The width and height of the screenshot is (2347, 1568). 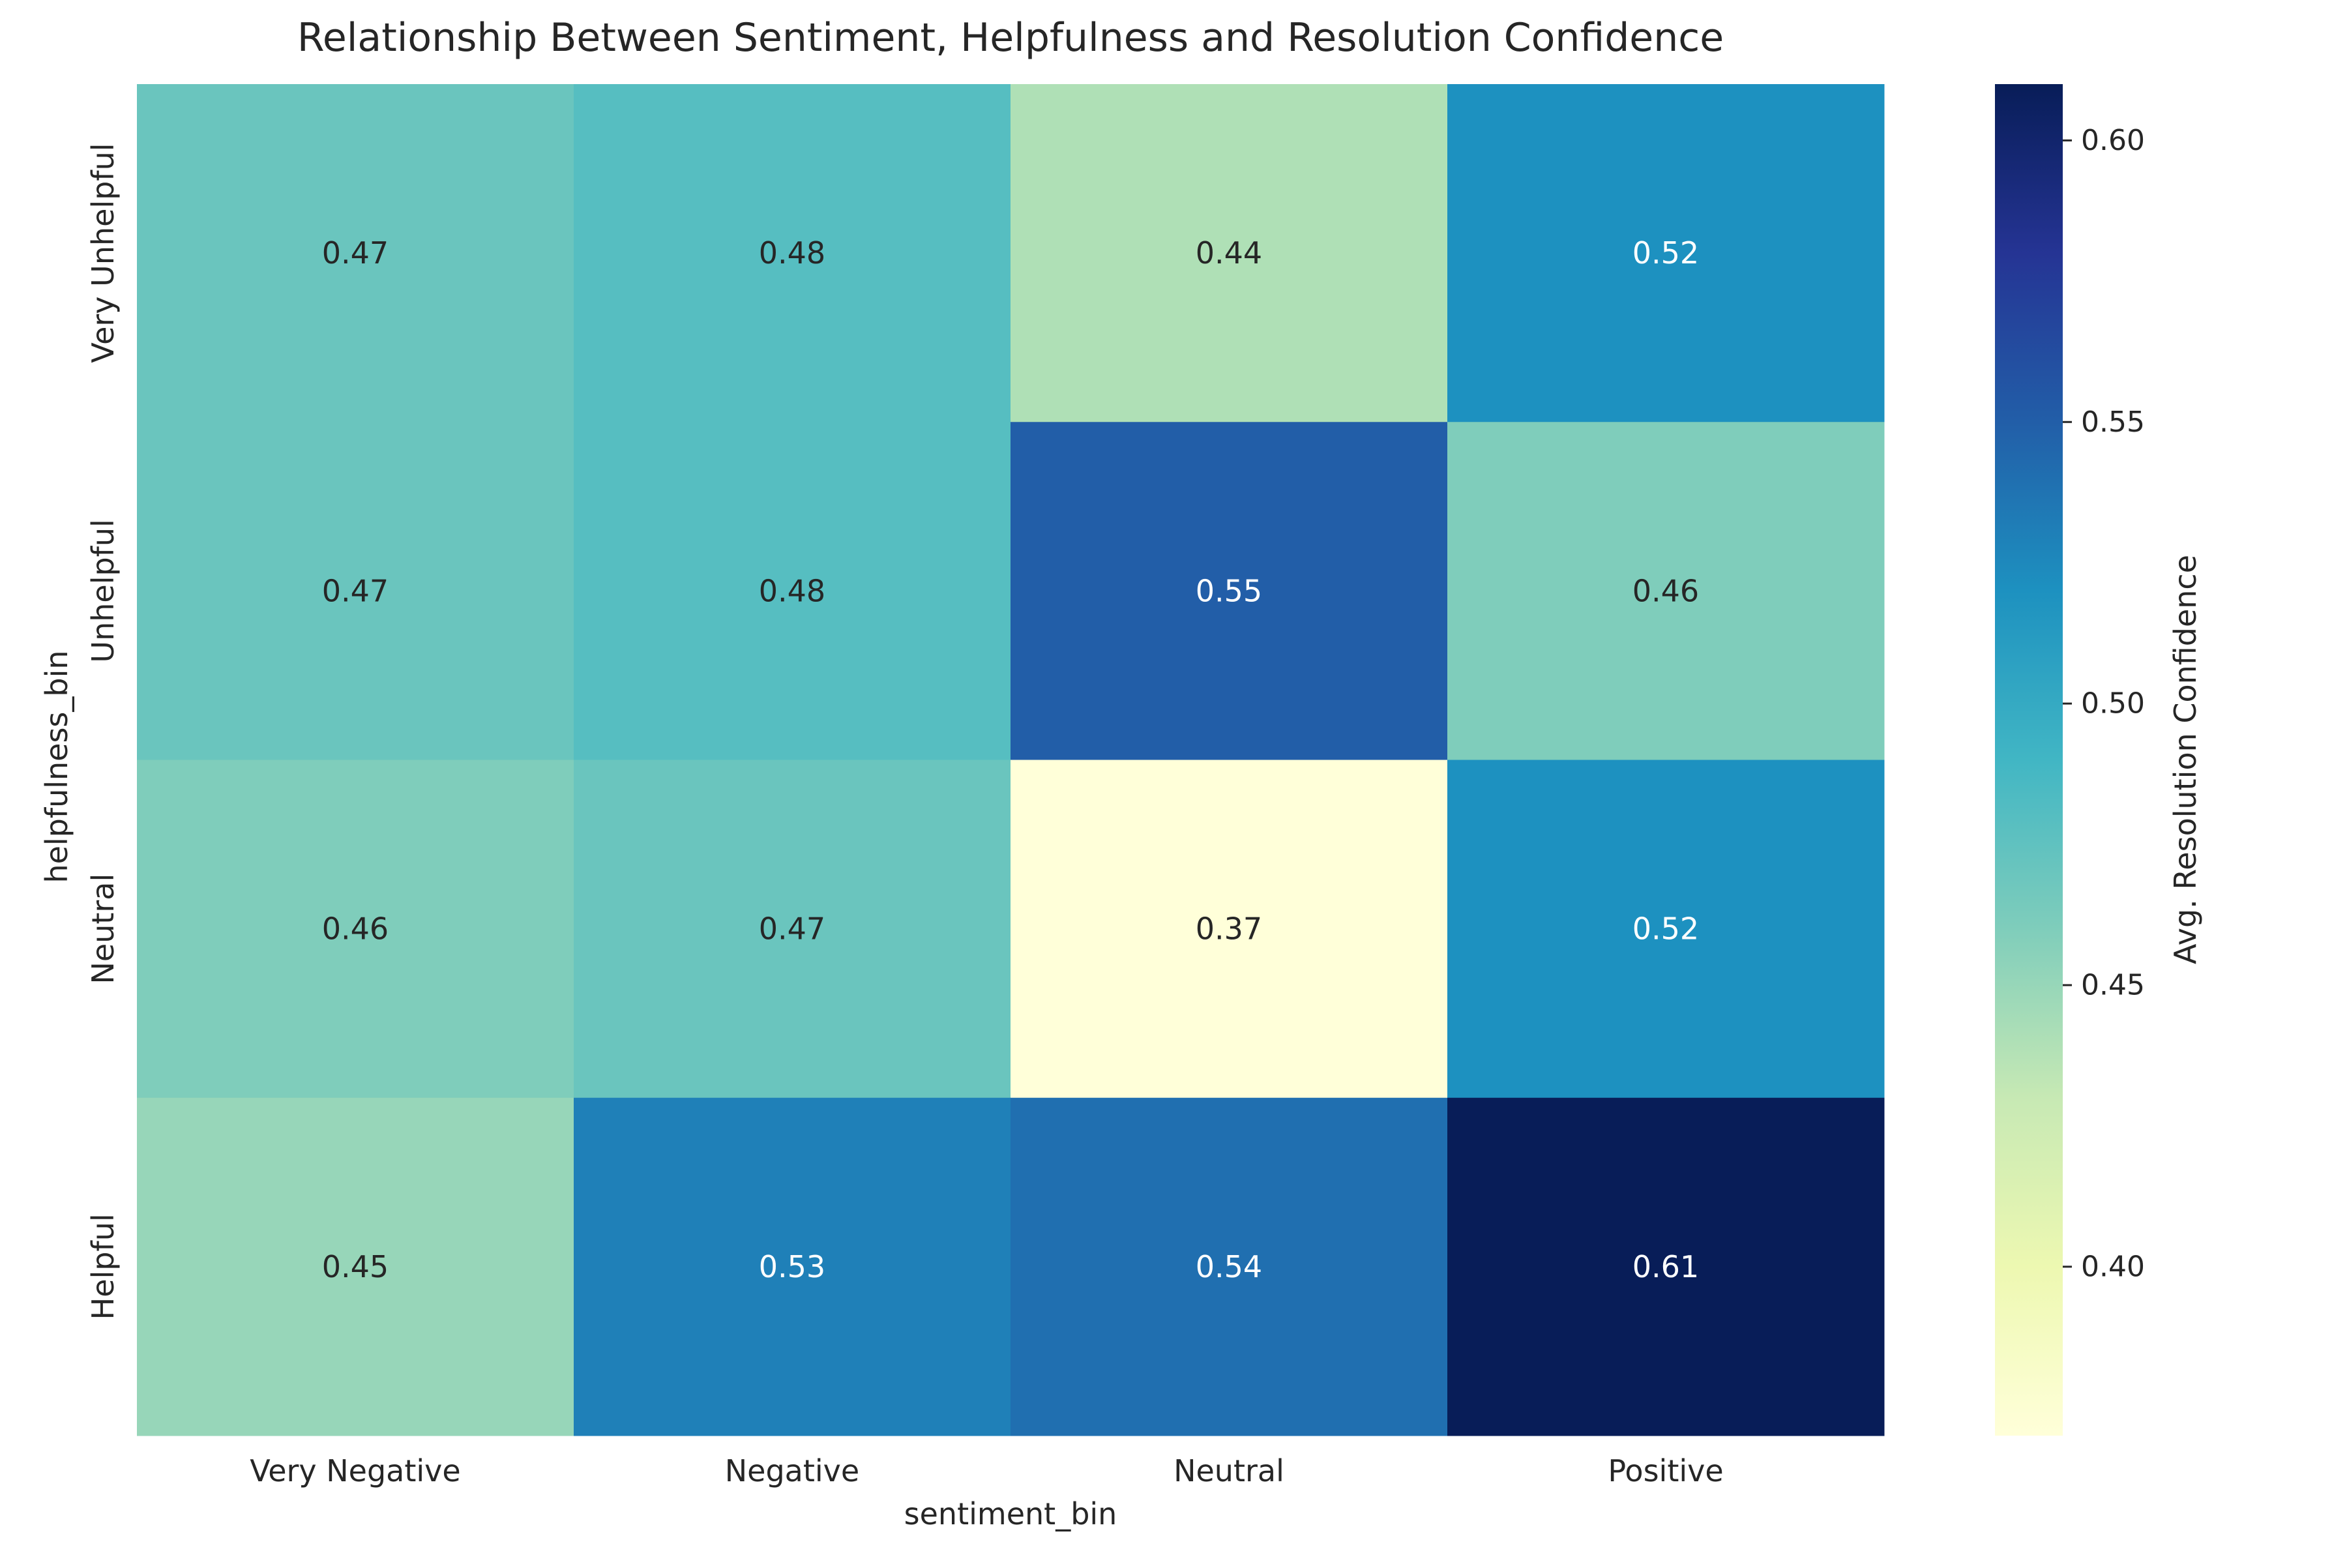 I want to click on y-tick-label: Unhelpful, so click(x=103, y=591).